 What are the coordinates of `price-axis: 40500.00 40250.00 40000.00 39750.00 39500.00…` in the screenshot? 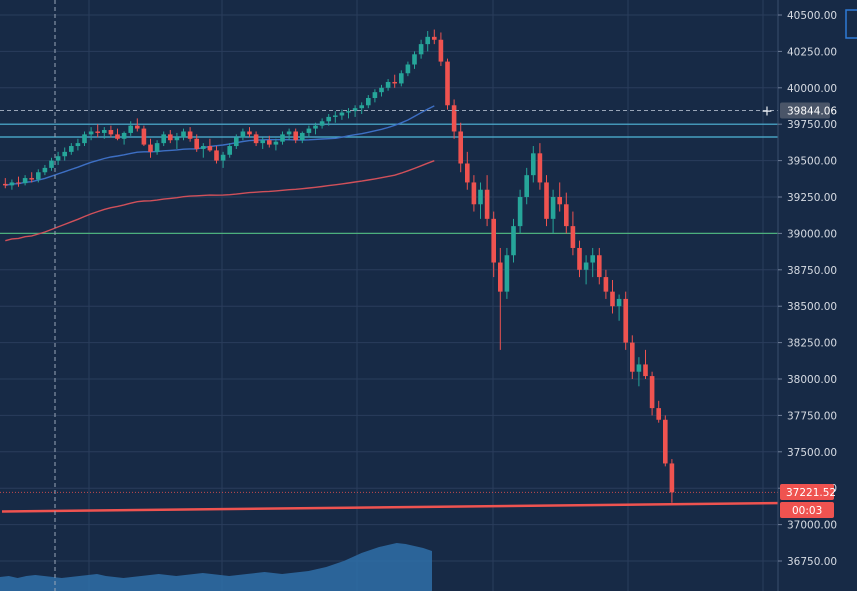 It's located at (817, 295).